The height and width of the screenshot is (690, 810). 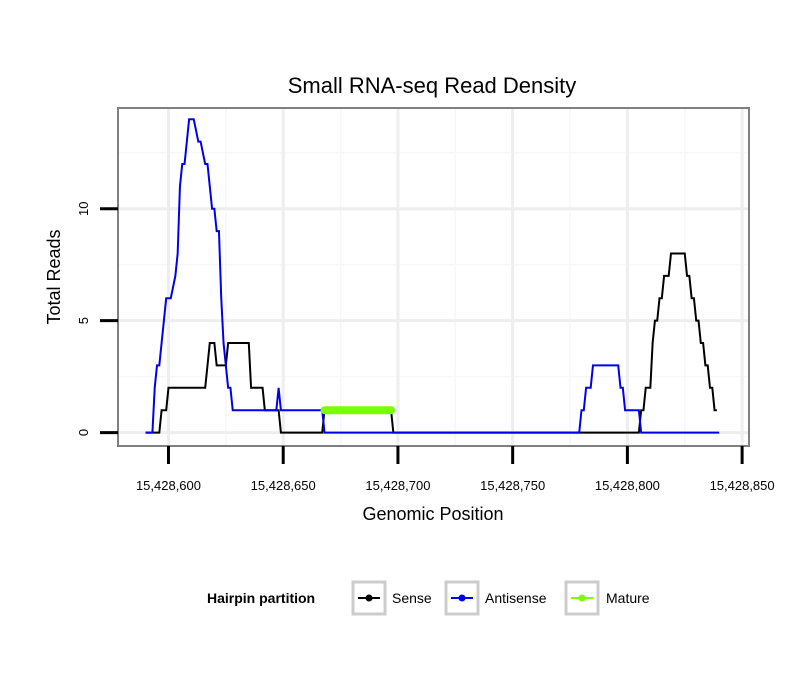 I want to click on legend: Hairpin partition Sense Antisense Mature, so click(x=428, y=598).